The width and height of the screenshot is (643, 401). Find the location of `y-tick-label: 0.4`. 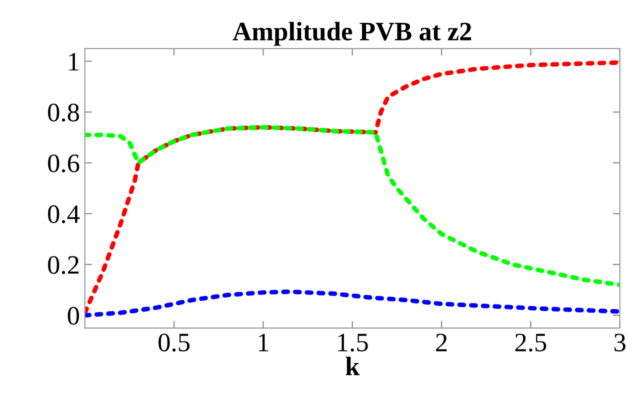

y-tick-label: 0.4 is located at coordinates (64, 214).